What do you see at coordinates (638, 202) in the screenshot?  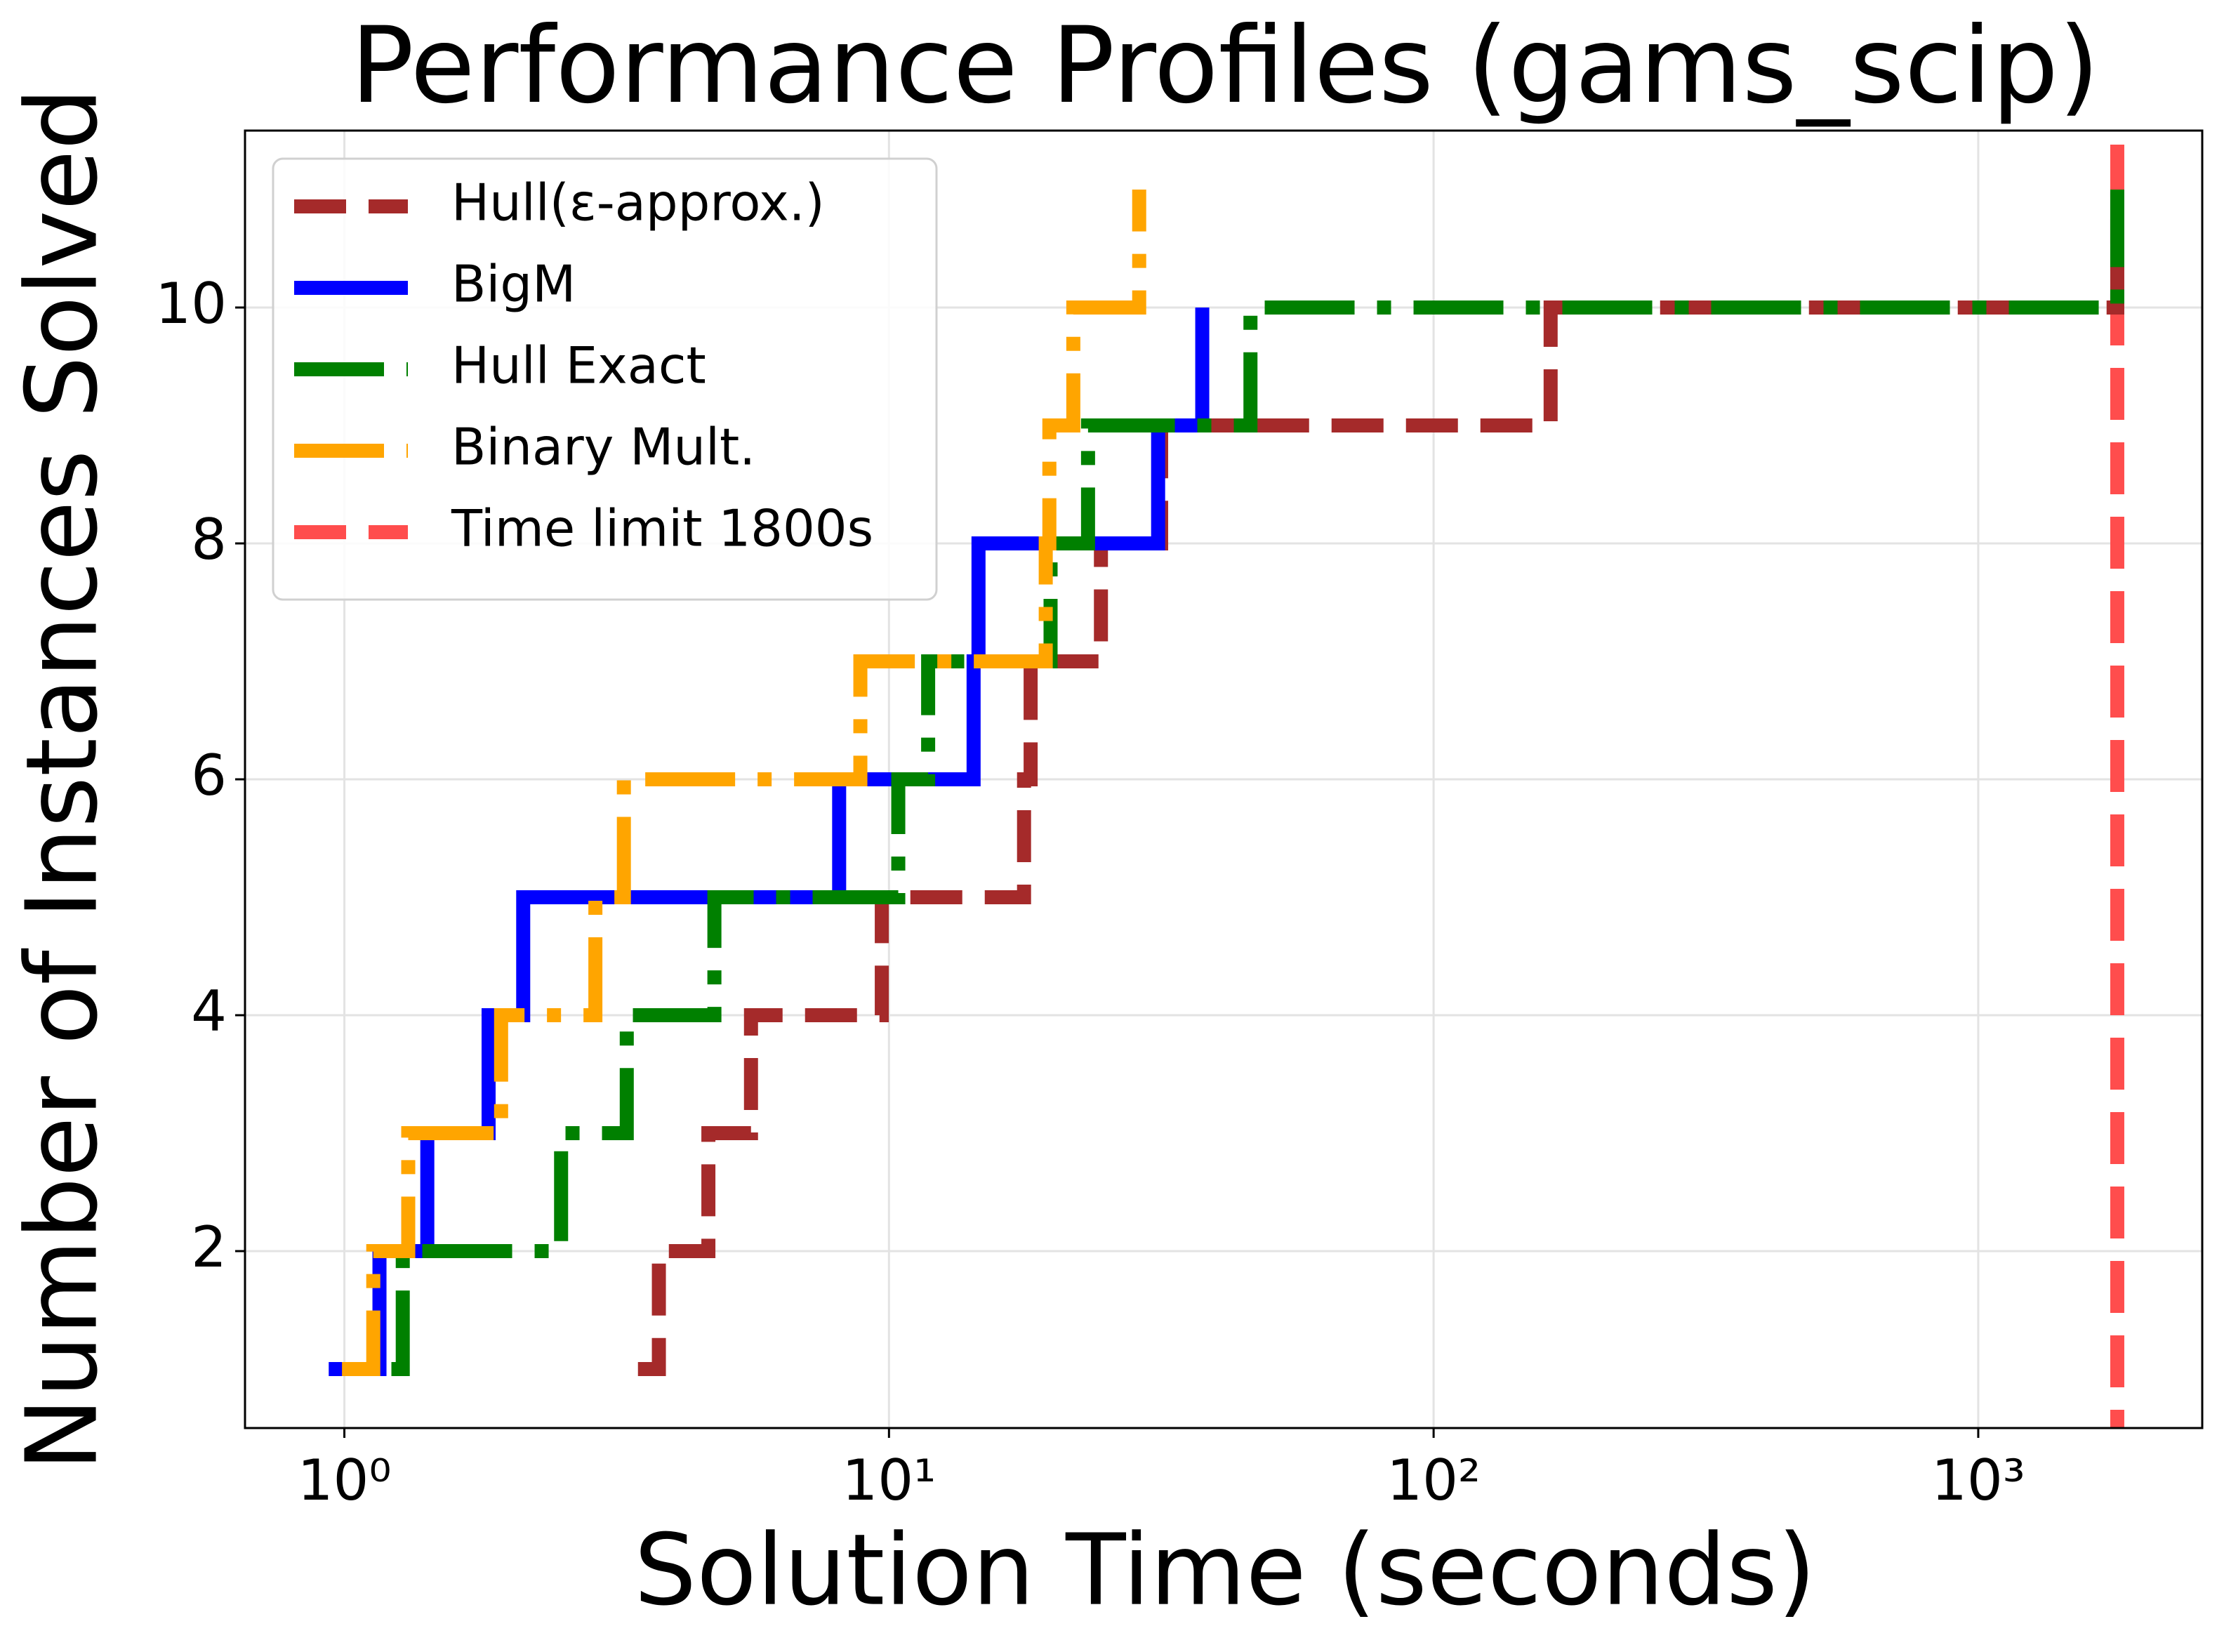 I see `legend-label: Hull(ε-approx.)` at bounding box center [638, 202].